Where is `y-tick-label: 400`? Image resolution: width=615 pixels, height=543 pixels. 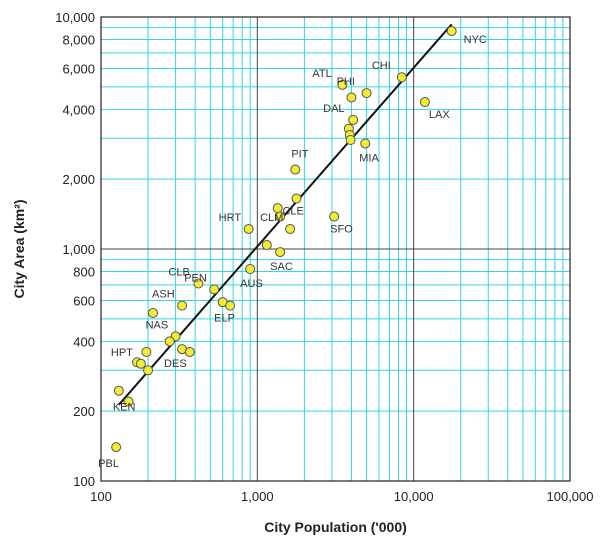
y-tick-label: 400 is located at coordinates (84, 341).